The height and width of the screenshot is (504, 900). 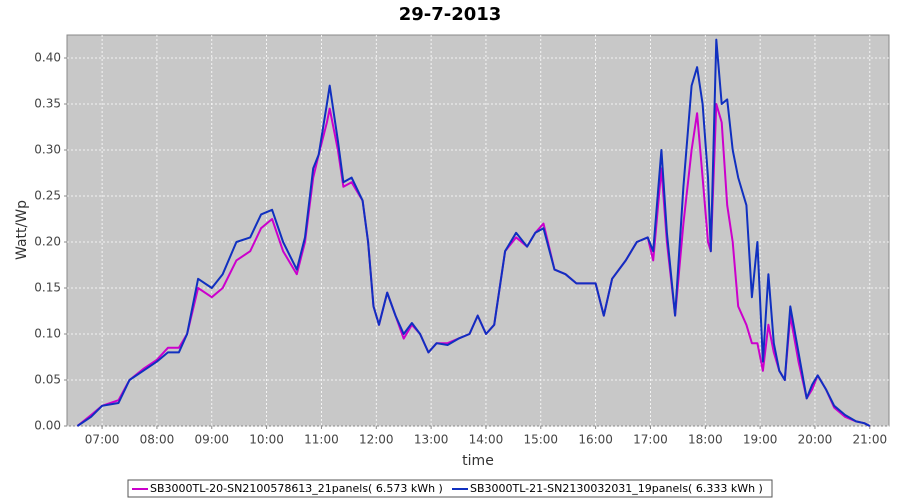 I want to click on x-tick-label: 18:00, so click(x=705, y=440).